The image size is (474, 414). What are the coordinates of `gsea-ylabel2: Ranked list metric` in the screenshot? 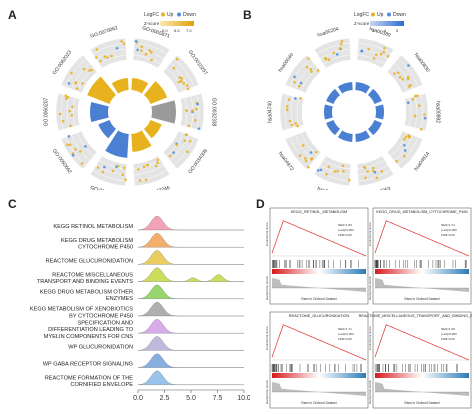 It's located at (267, 392).